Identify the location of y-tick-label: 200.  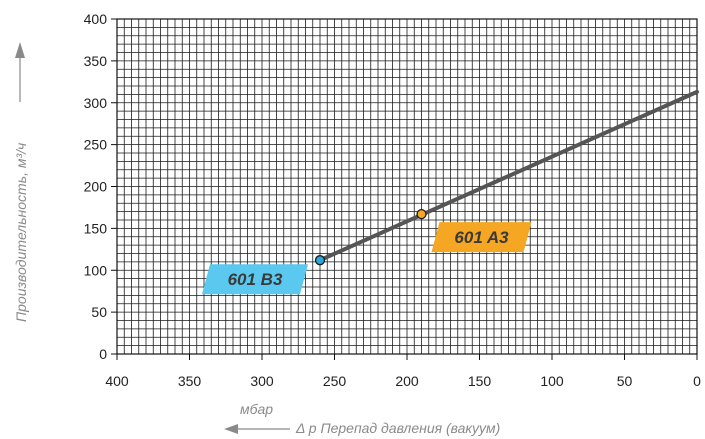
(96, 187).